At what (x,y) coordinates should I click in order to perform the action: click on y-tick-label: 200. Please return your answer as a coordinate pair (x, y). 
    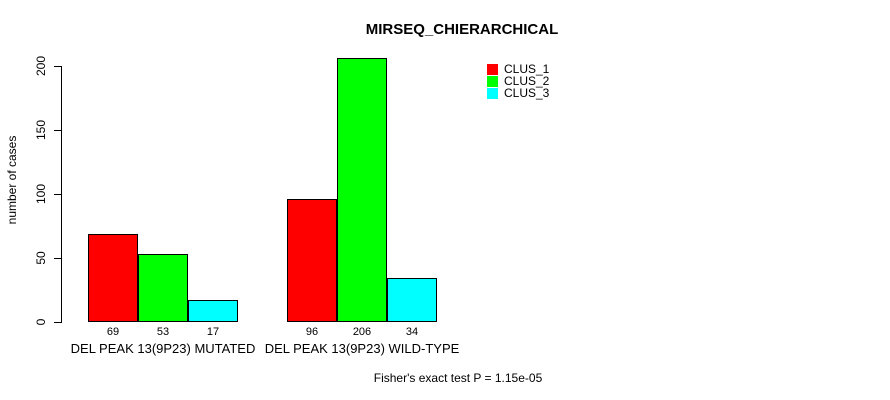
    Looking at the image, I should click on (41, 66).